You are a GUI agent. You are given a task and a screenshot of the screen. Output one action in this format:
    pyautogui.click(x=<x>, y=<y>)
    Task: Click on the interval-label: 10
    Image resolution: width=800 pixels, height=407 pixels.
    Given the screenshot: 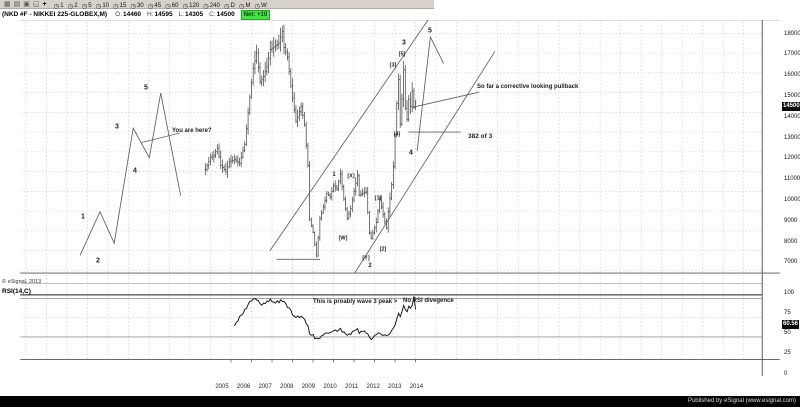 What is the action you would take?
    pyautogui.click(x=105, y=6)
    